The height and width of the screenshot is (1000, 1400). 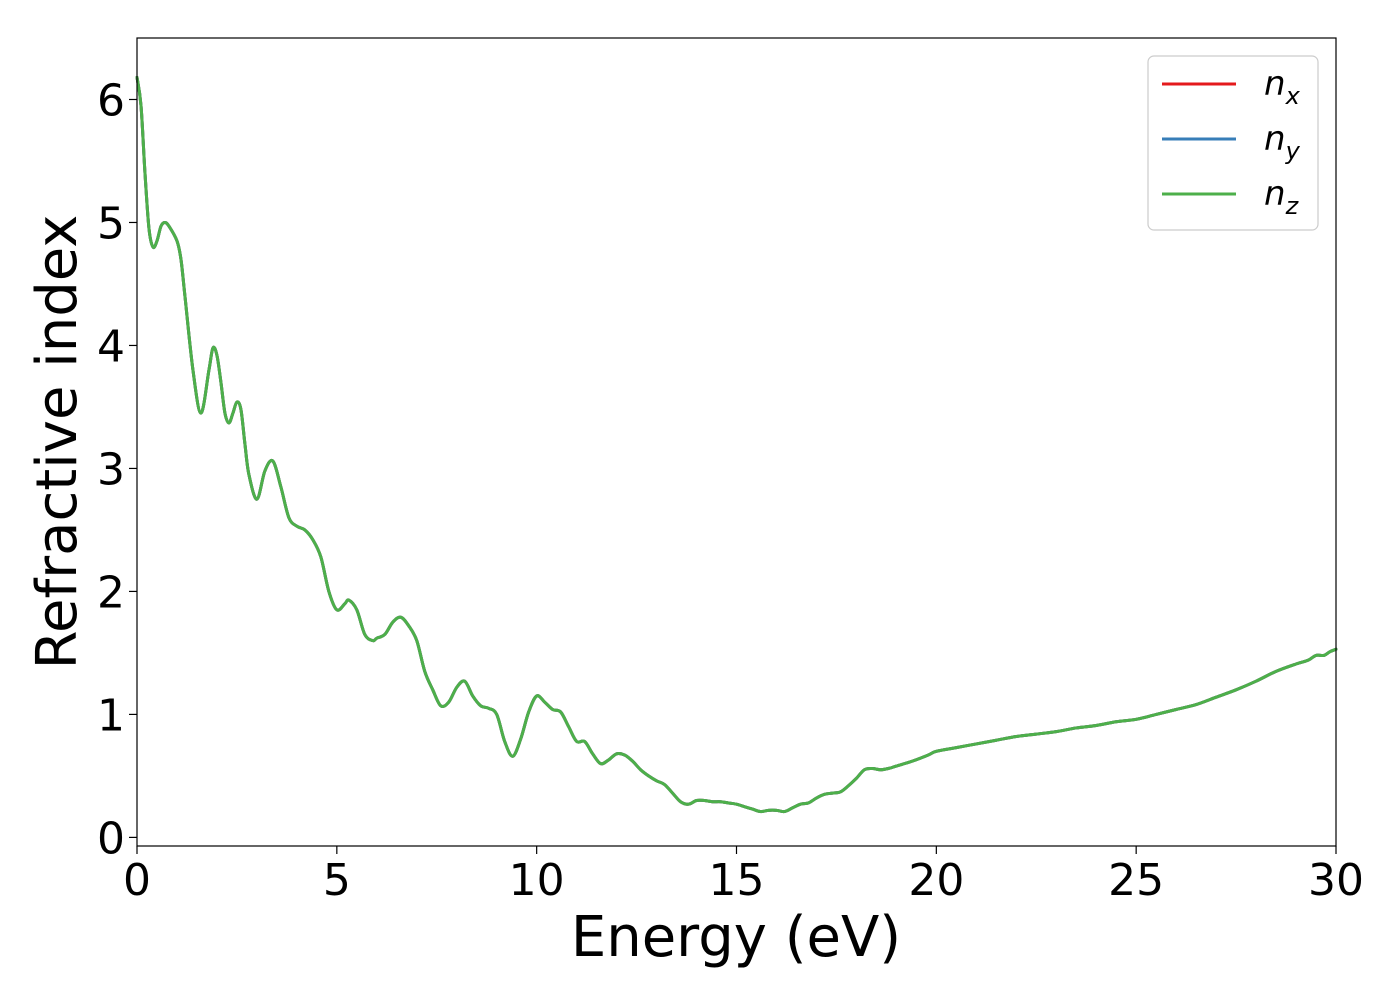 I want to click on x-tick-label: 30, so click(x=1336, y=880).